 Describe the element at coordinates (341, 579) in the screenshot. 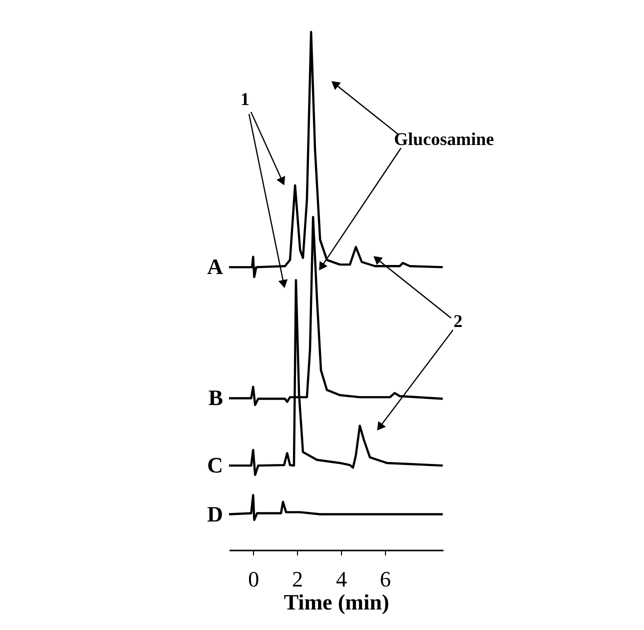

I see `x-tick-label: 4` at that location.